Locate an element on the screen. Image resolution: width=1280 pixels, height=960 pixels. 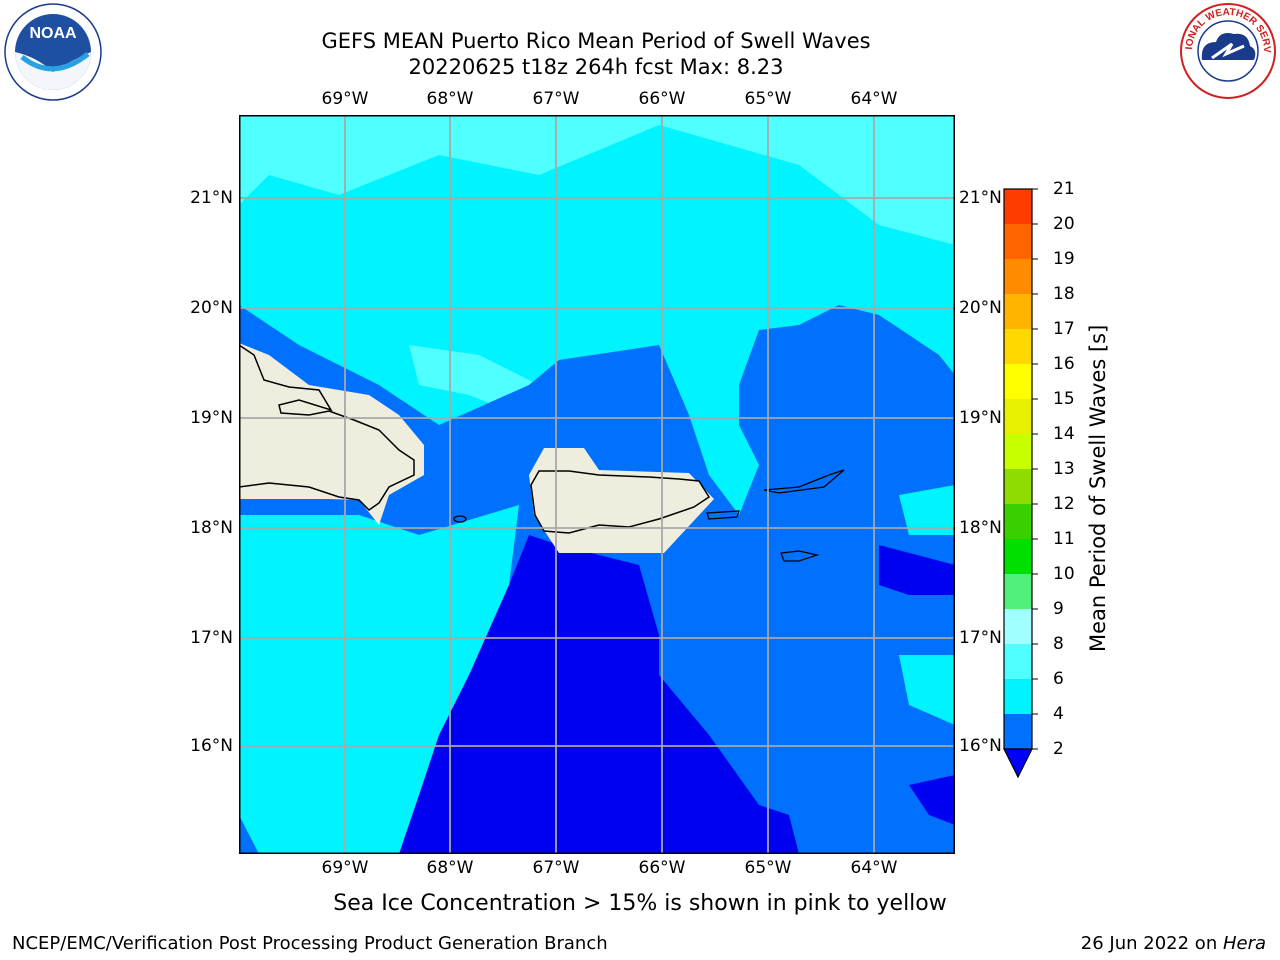
contour-4-6-east is located at coordinates (729, 460).